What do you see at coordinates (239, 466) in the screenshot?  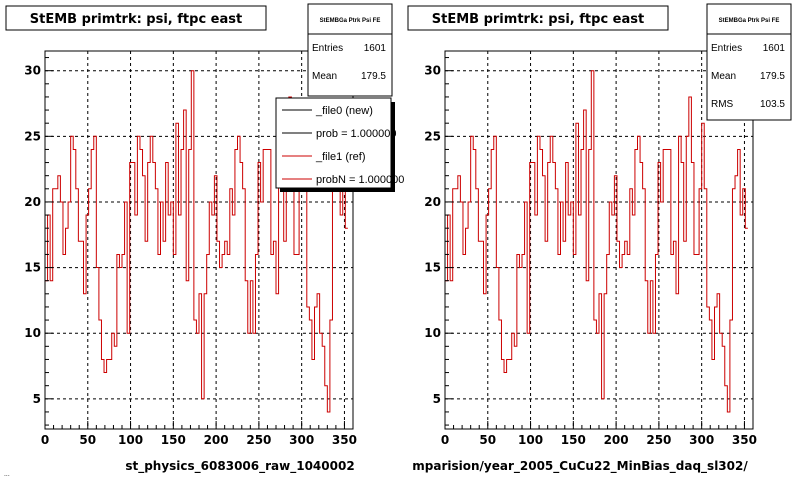 I see `left-footer-label: st_physics_6083006_raw_1040002` at bounding box center [239, 466].